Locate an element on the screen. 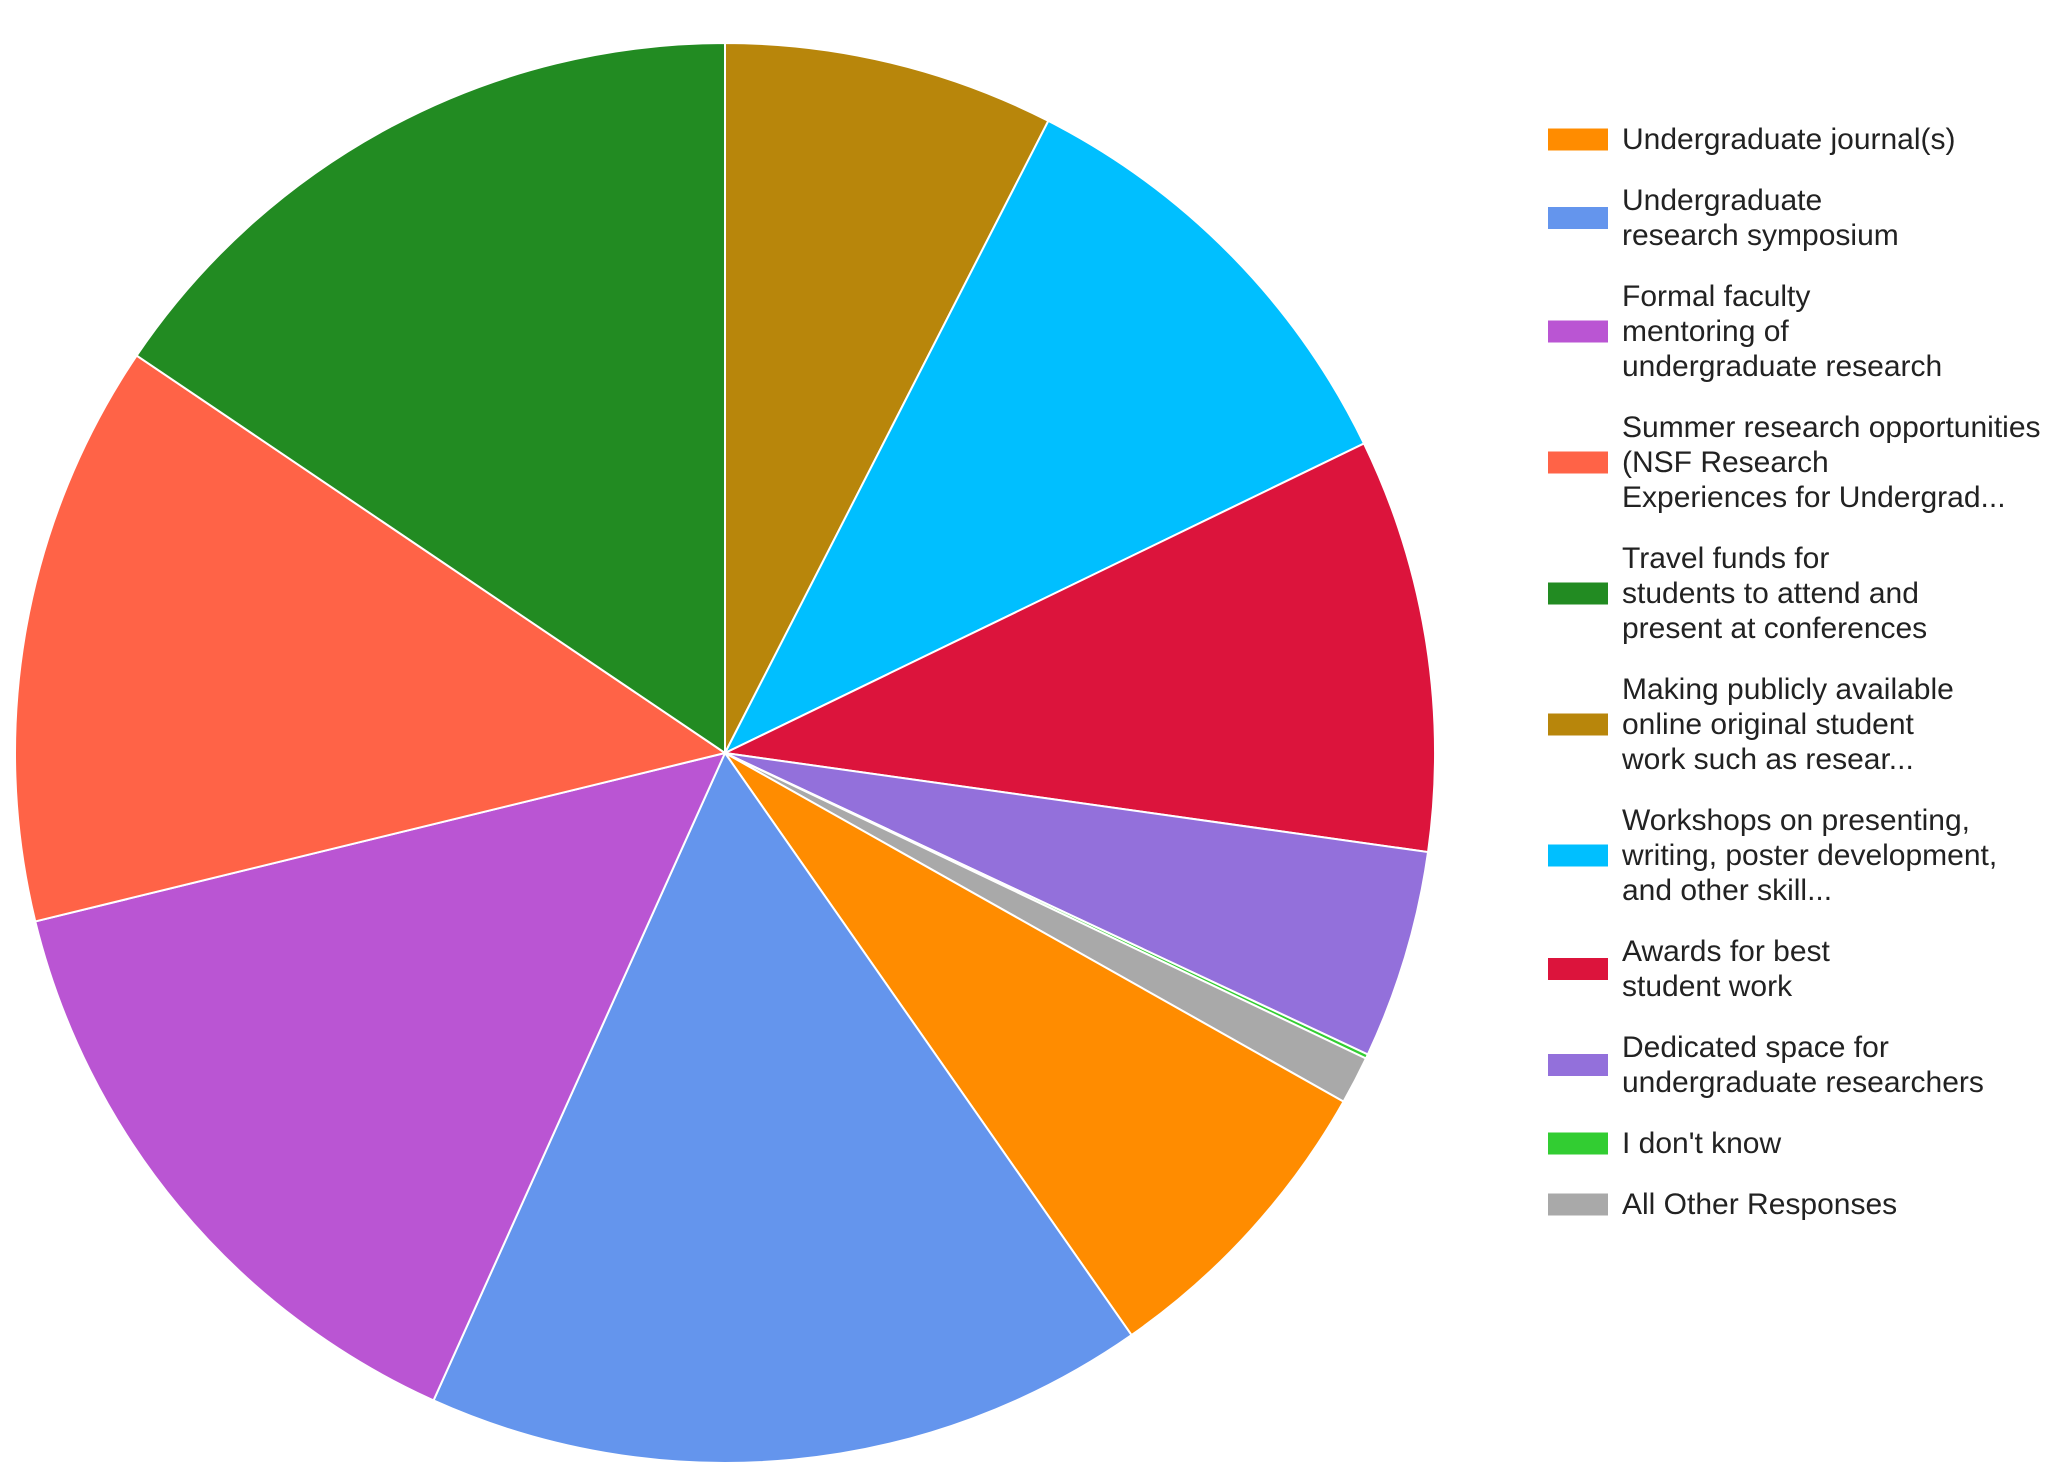 This screenshot has height=1466, width=2055. legend-label-6-line-1: writing, poster development, is located at coordinates (1809, 855).